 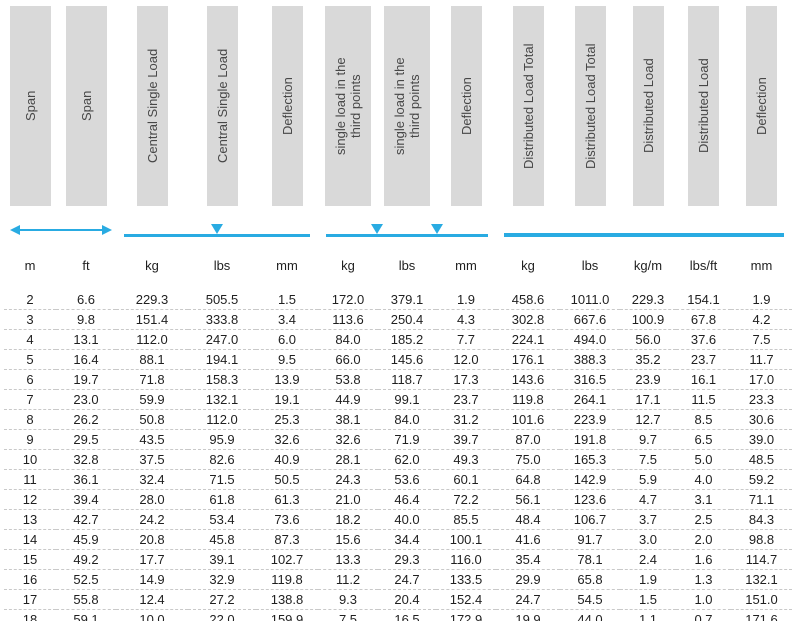 I want to click on table-cell: 59.9, so click(x=152, y=399).